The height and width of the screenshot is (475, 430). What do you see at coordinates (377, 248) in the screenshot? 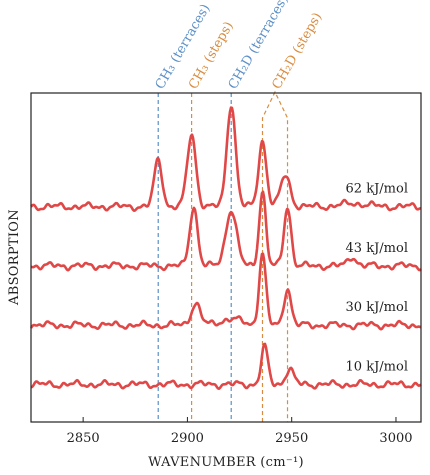
I see `series-label-2: 43 kJ/mol` at bounding box center [377, 248].